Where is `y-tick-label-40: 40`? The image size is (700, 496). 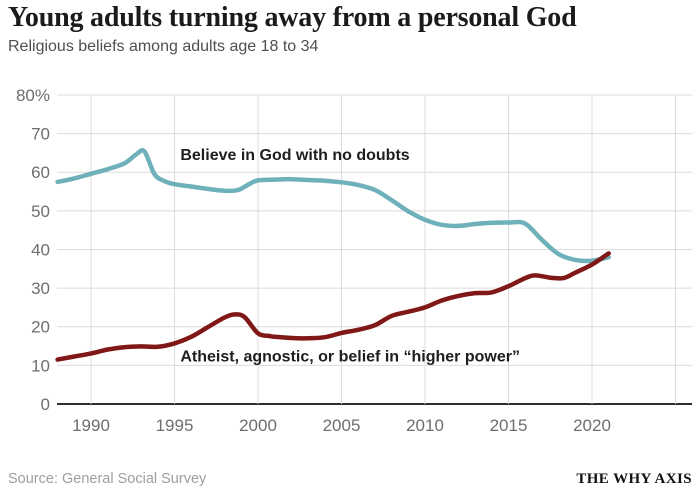 y-tick-label-40: 40 is located at coordinates (40, 249).